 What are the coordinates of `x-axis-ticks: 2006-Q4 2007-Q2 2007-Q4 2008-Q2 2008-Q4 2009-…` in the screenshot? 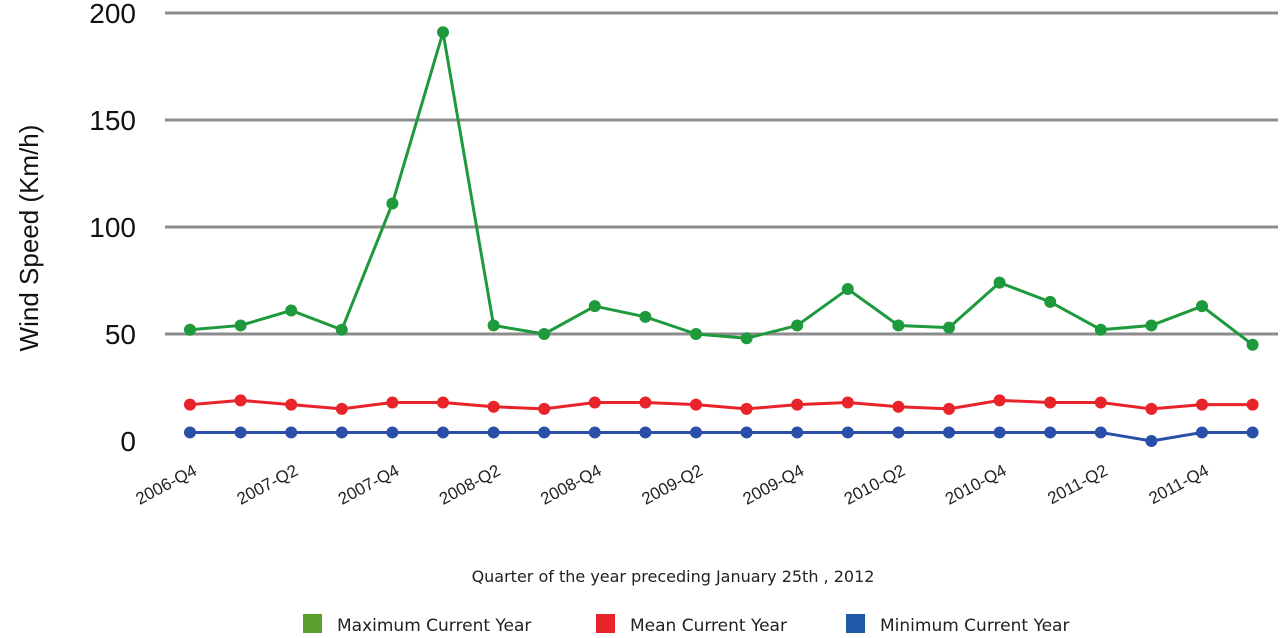 It's located at (672, 485).